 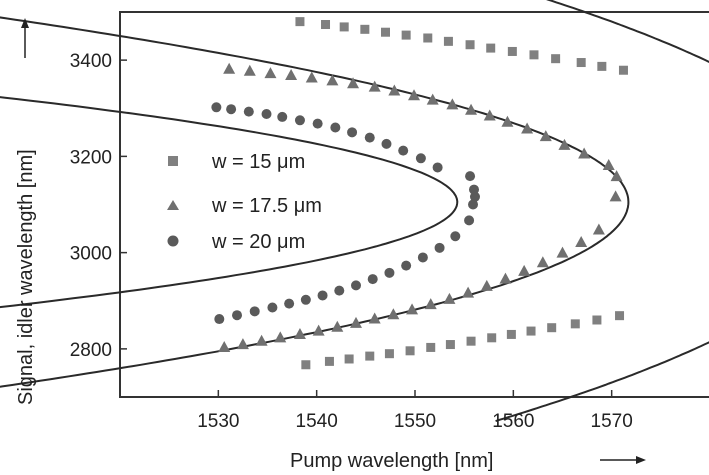 I want to click on y-tick-label: 3000, so click(x=91, y=254).